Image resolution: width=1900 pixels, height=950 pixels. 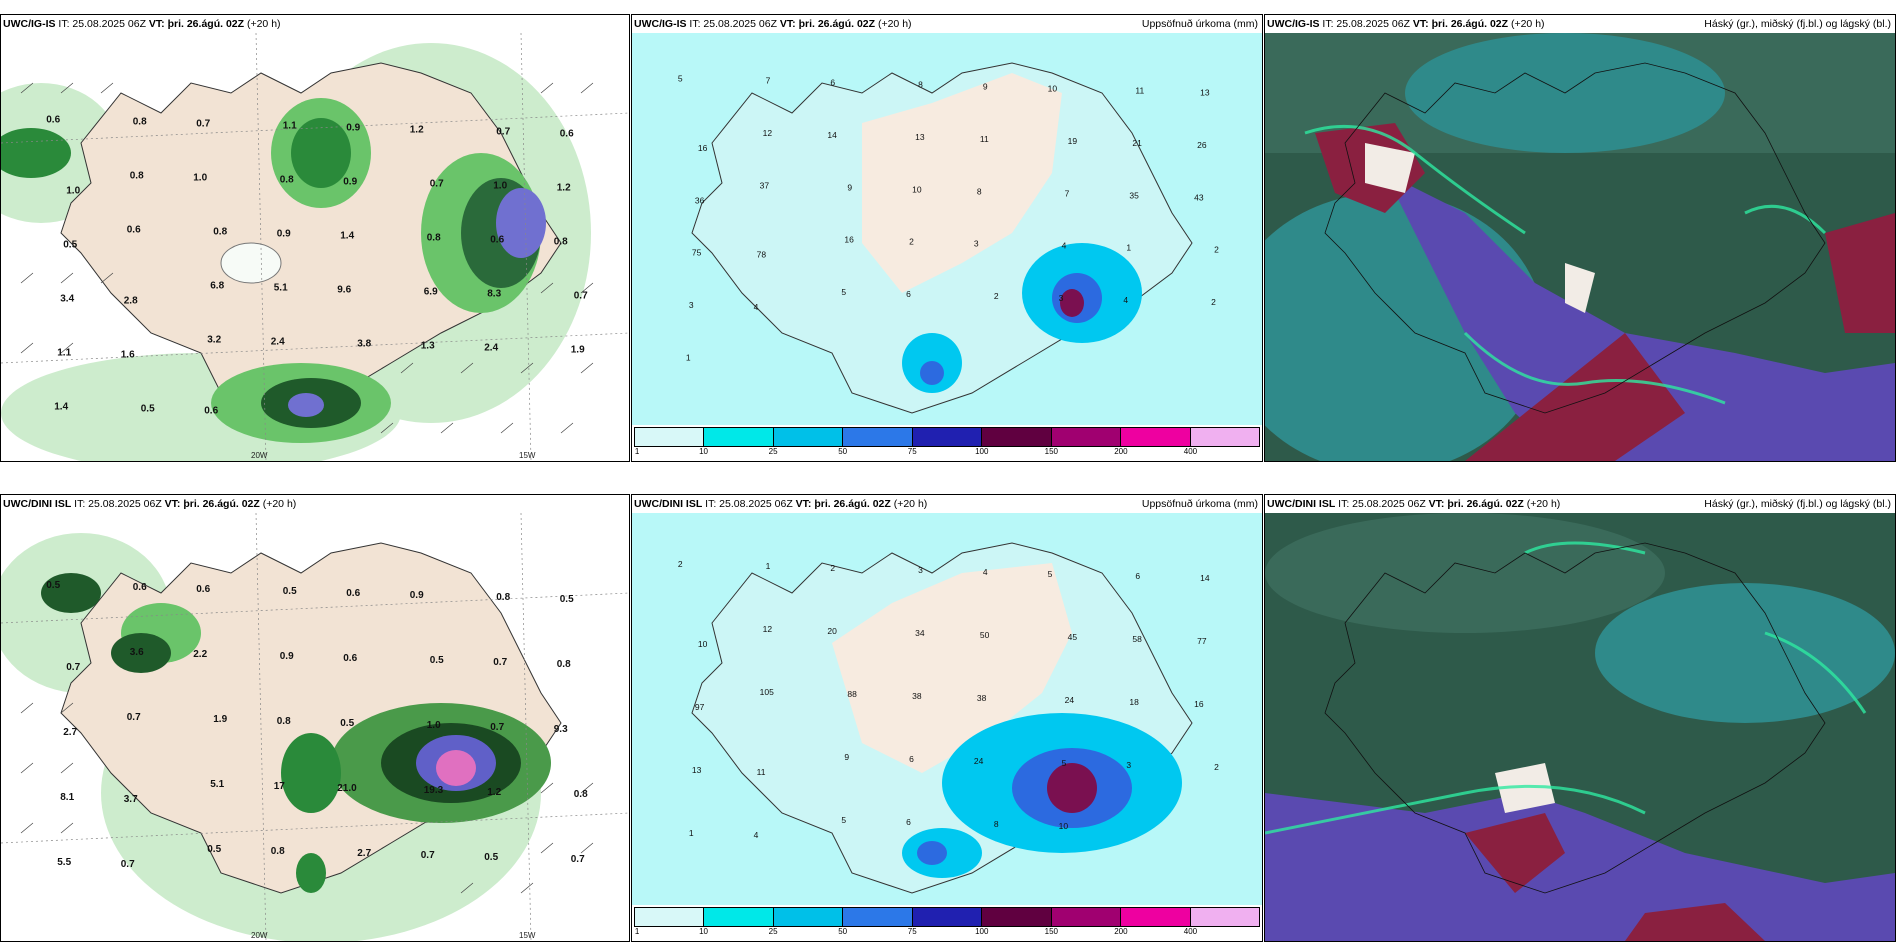 What do you see at coordinates (137, 652) in the screenshot?
I see `precip-value-label: 3.6` at bounding box center [137, 652].